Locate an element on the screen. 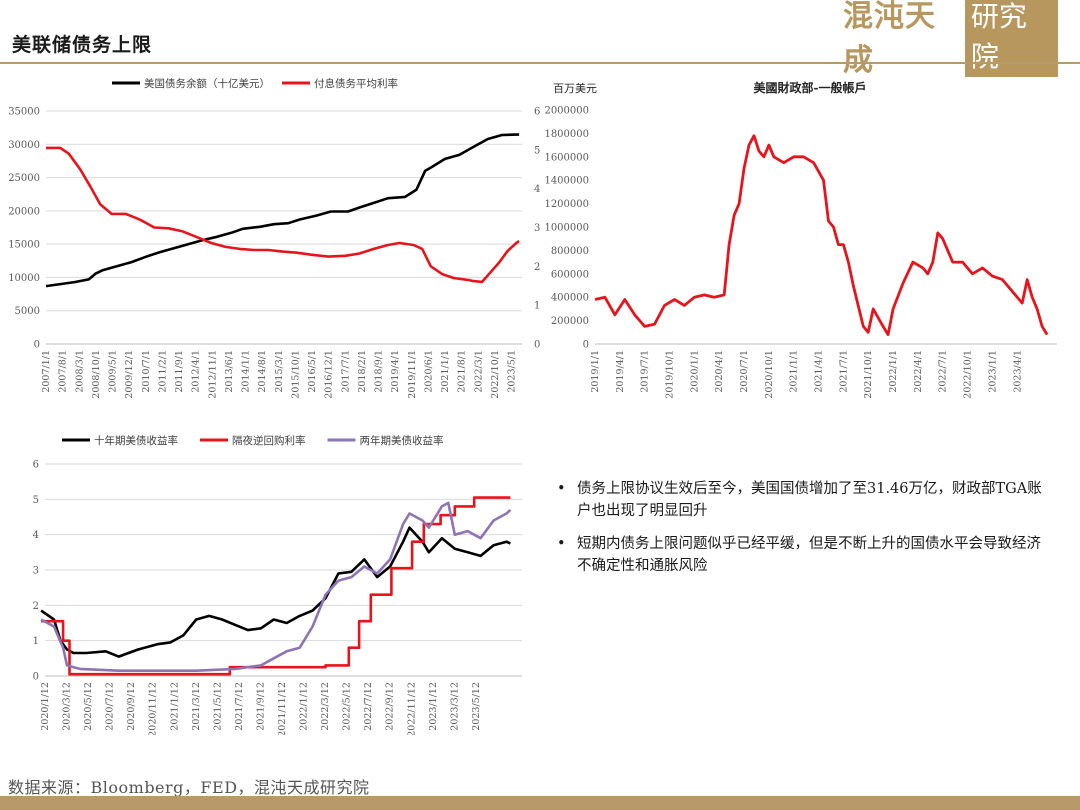 The image size is (1080, 810). x-tick-label: 2022/7/12 is located at coordinates (368, 706).